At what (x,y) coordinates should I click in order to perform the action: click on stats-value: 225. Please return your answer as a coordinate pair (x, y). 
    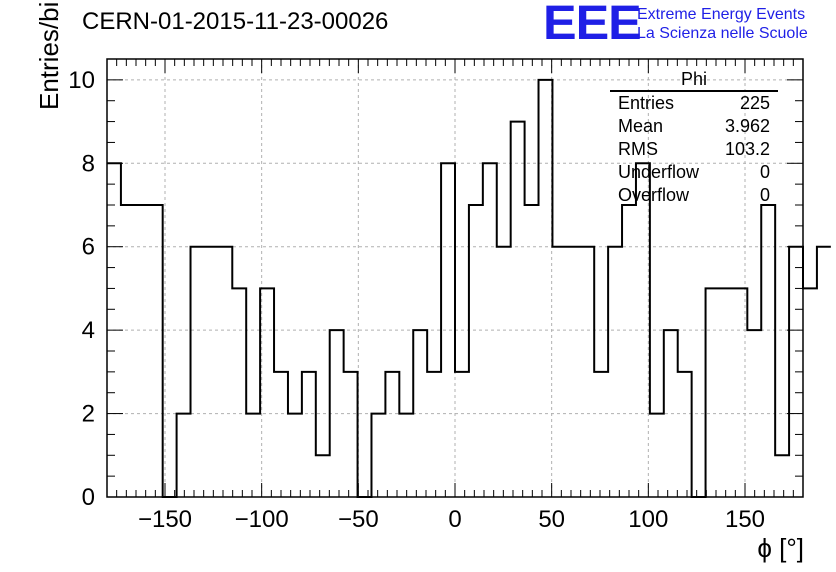
    Looking at the image, I should click on (754, 103).